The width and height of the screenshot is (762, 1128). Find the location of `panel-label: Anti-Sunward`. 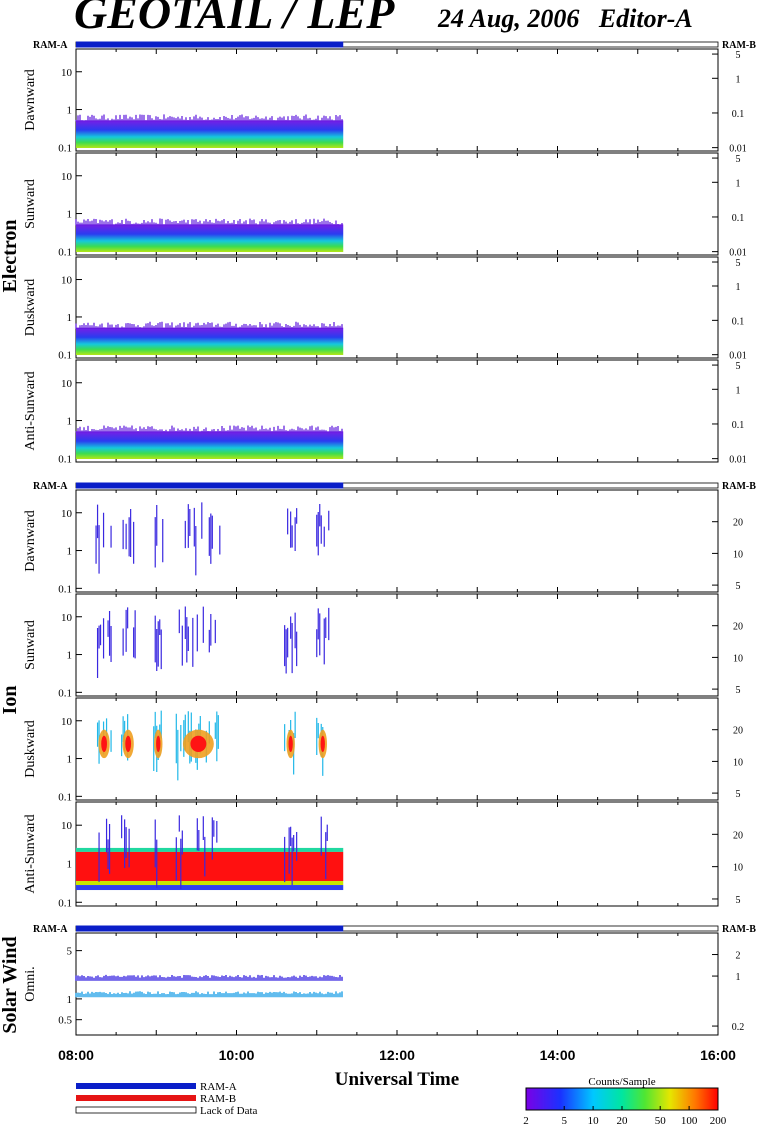

panel-label: Anti-Sunward is located at coordinates (30, 853).